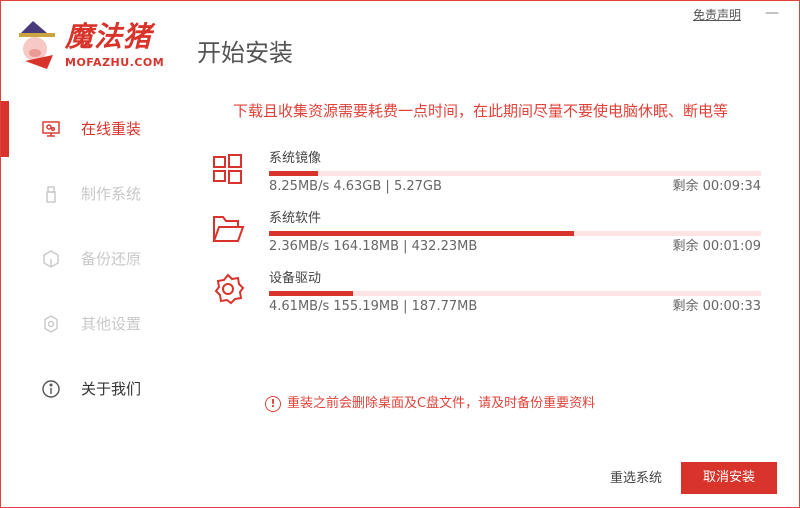 This screenshot has height=508, width=800. What do you see at coordinates (245, 53) in the screenshot?
I see `page-title: 开始安装` at bounding box center [245, 53].